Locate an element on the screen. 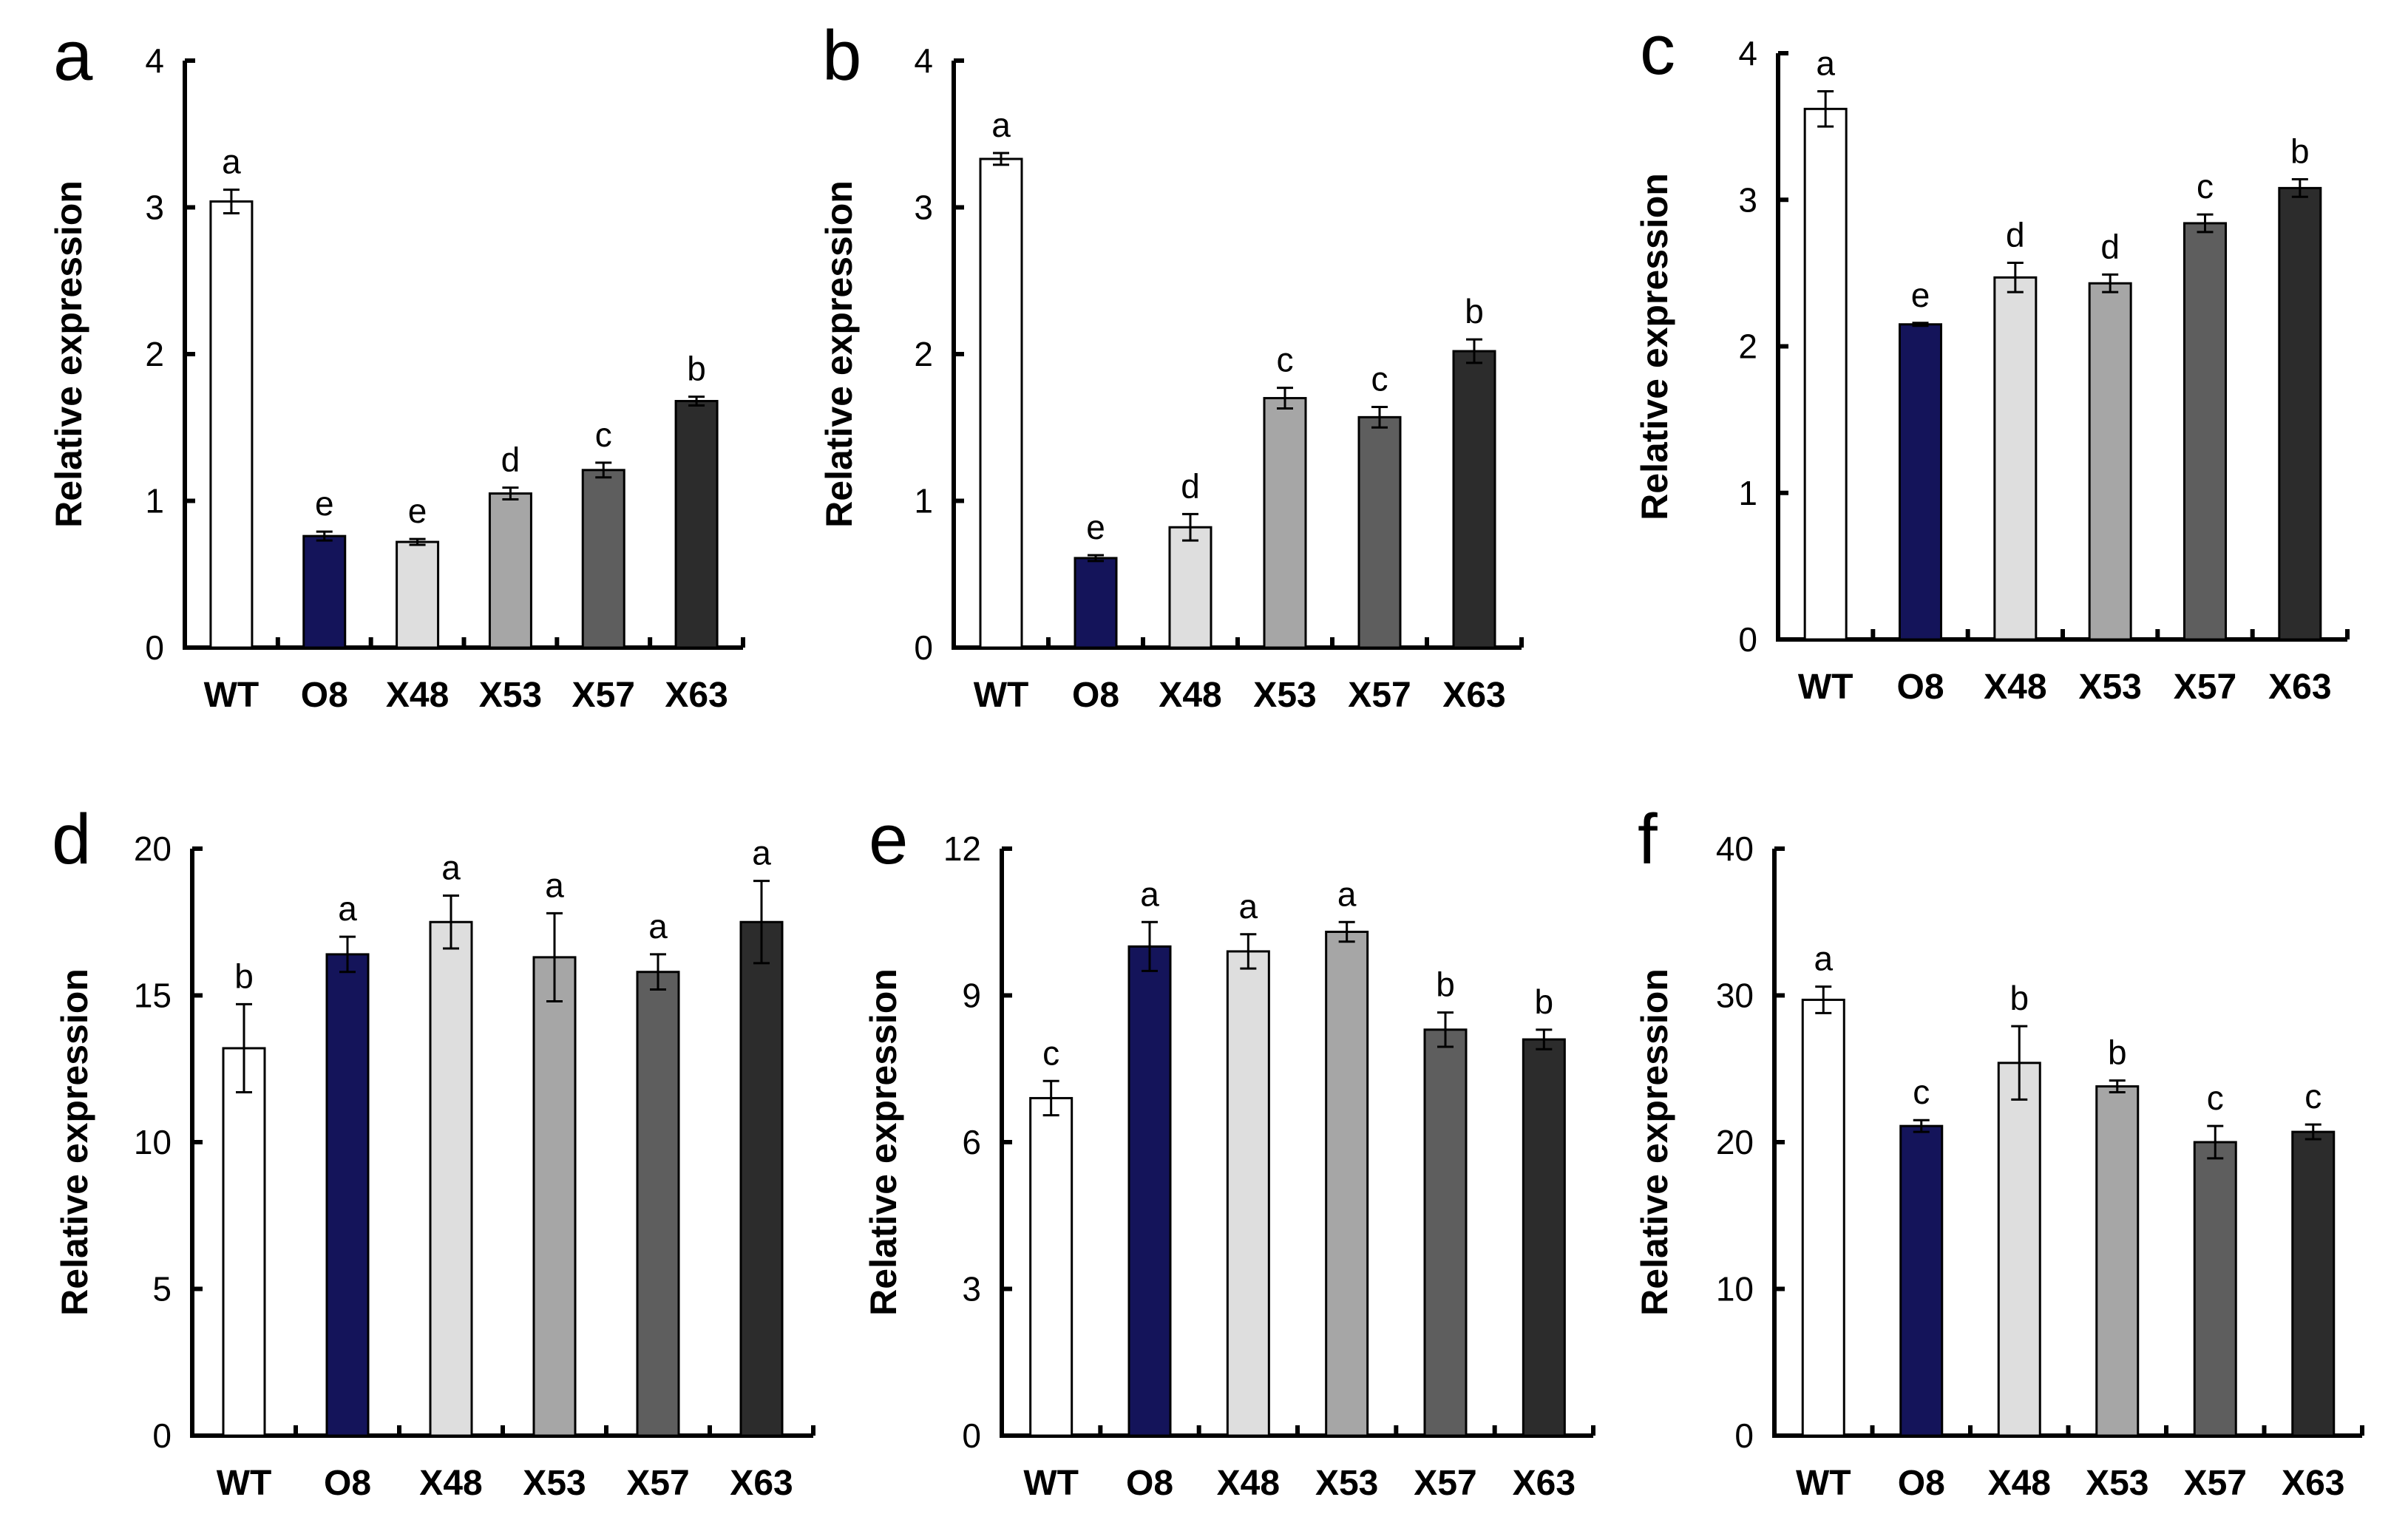  y-axis-label: Relative expression is located at coordinates (74, 1142).